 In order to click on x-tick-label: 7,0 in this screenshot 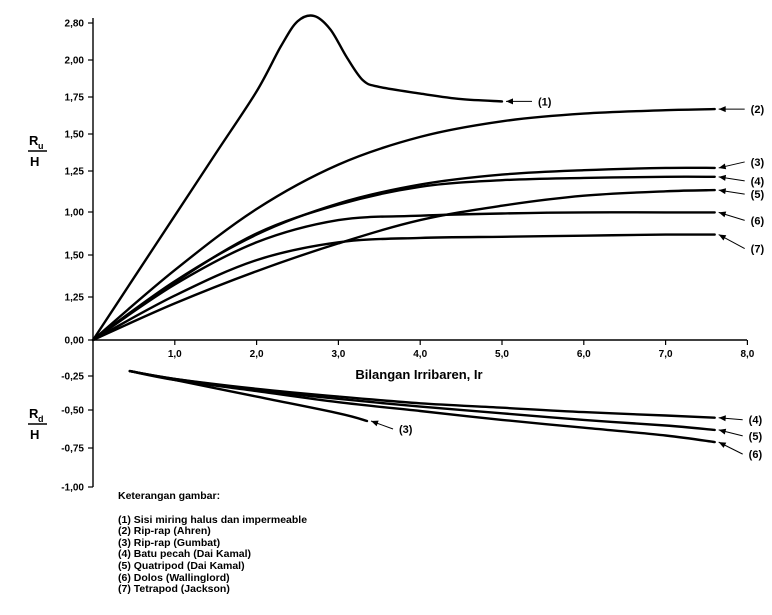, I will do `click(666, 354)`.